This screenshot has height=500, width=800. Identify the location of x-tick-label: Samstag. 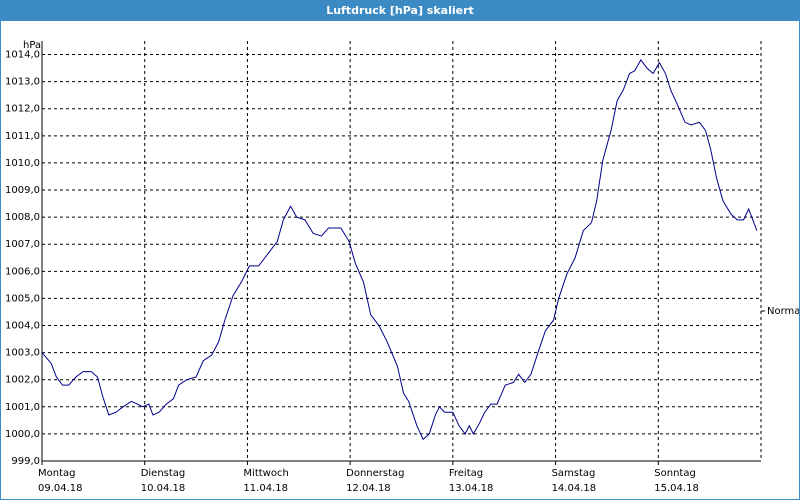
(574, 473).